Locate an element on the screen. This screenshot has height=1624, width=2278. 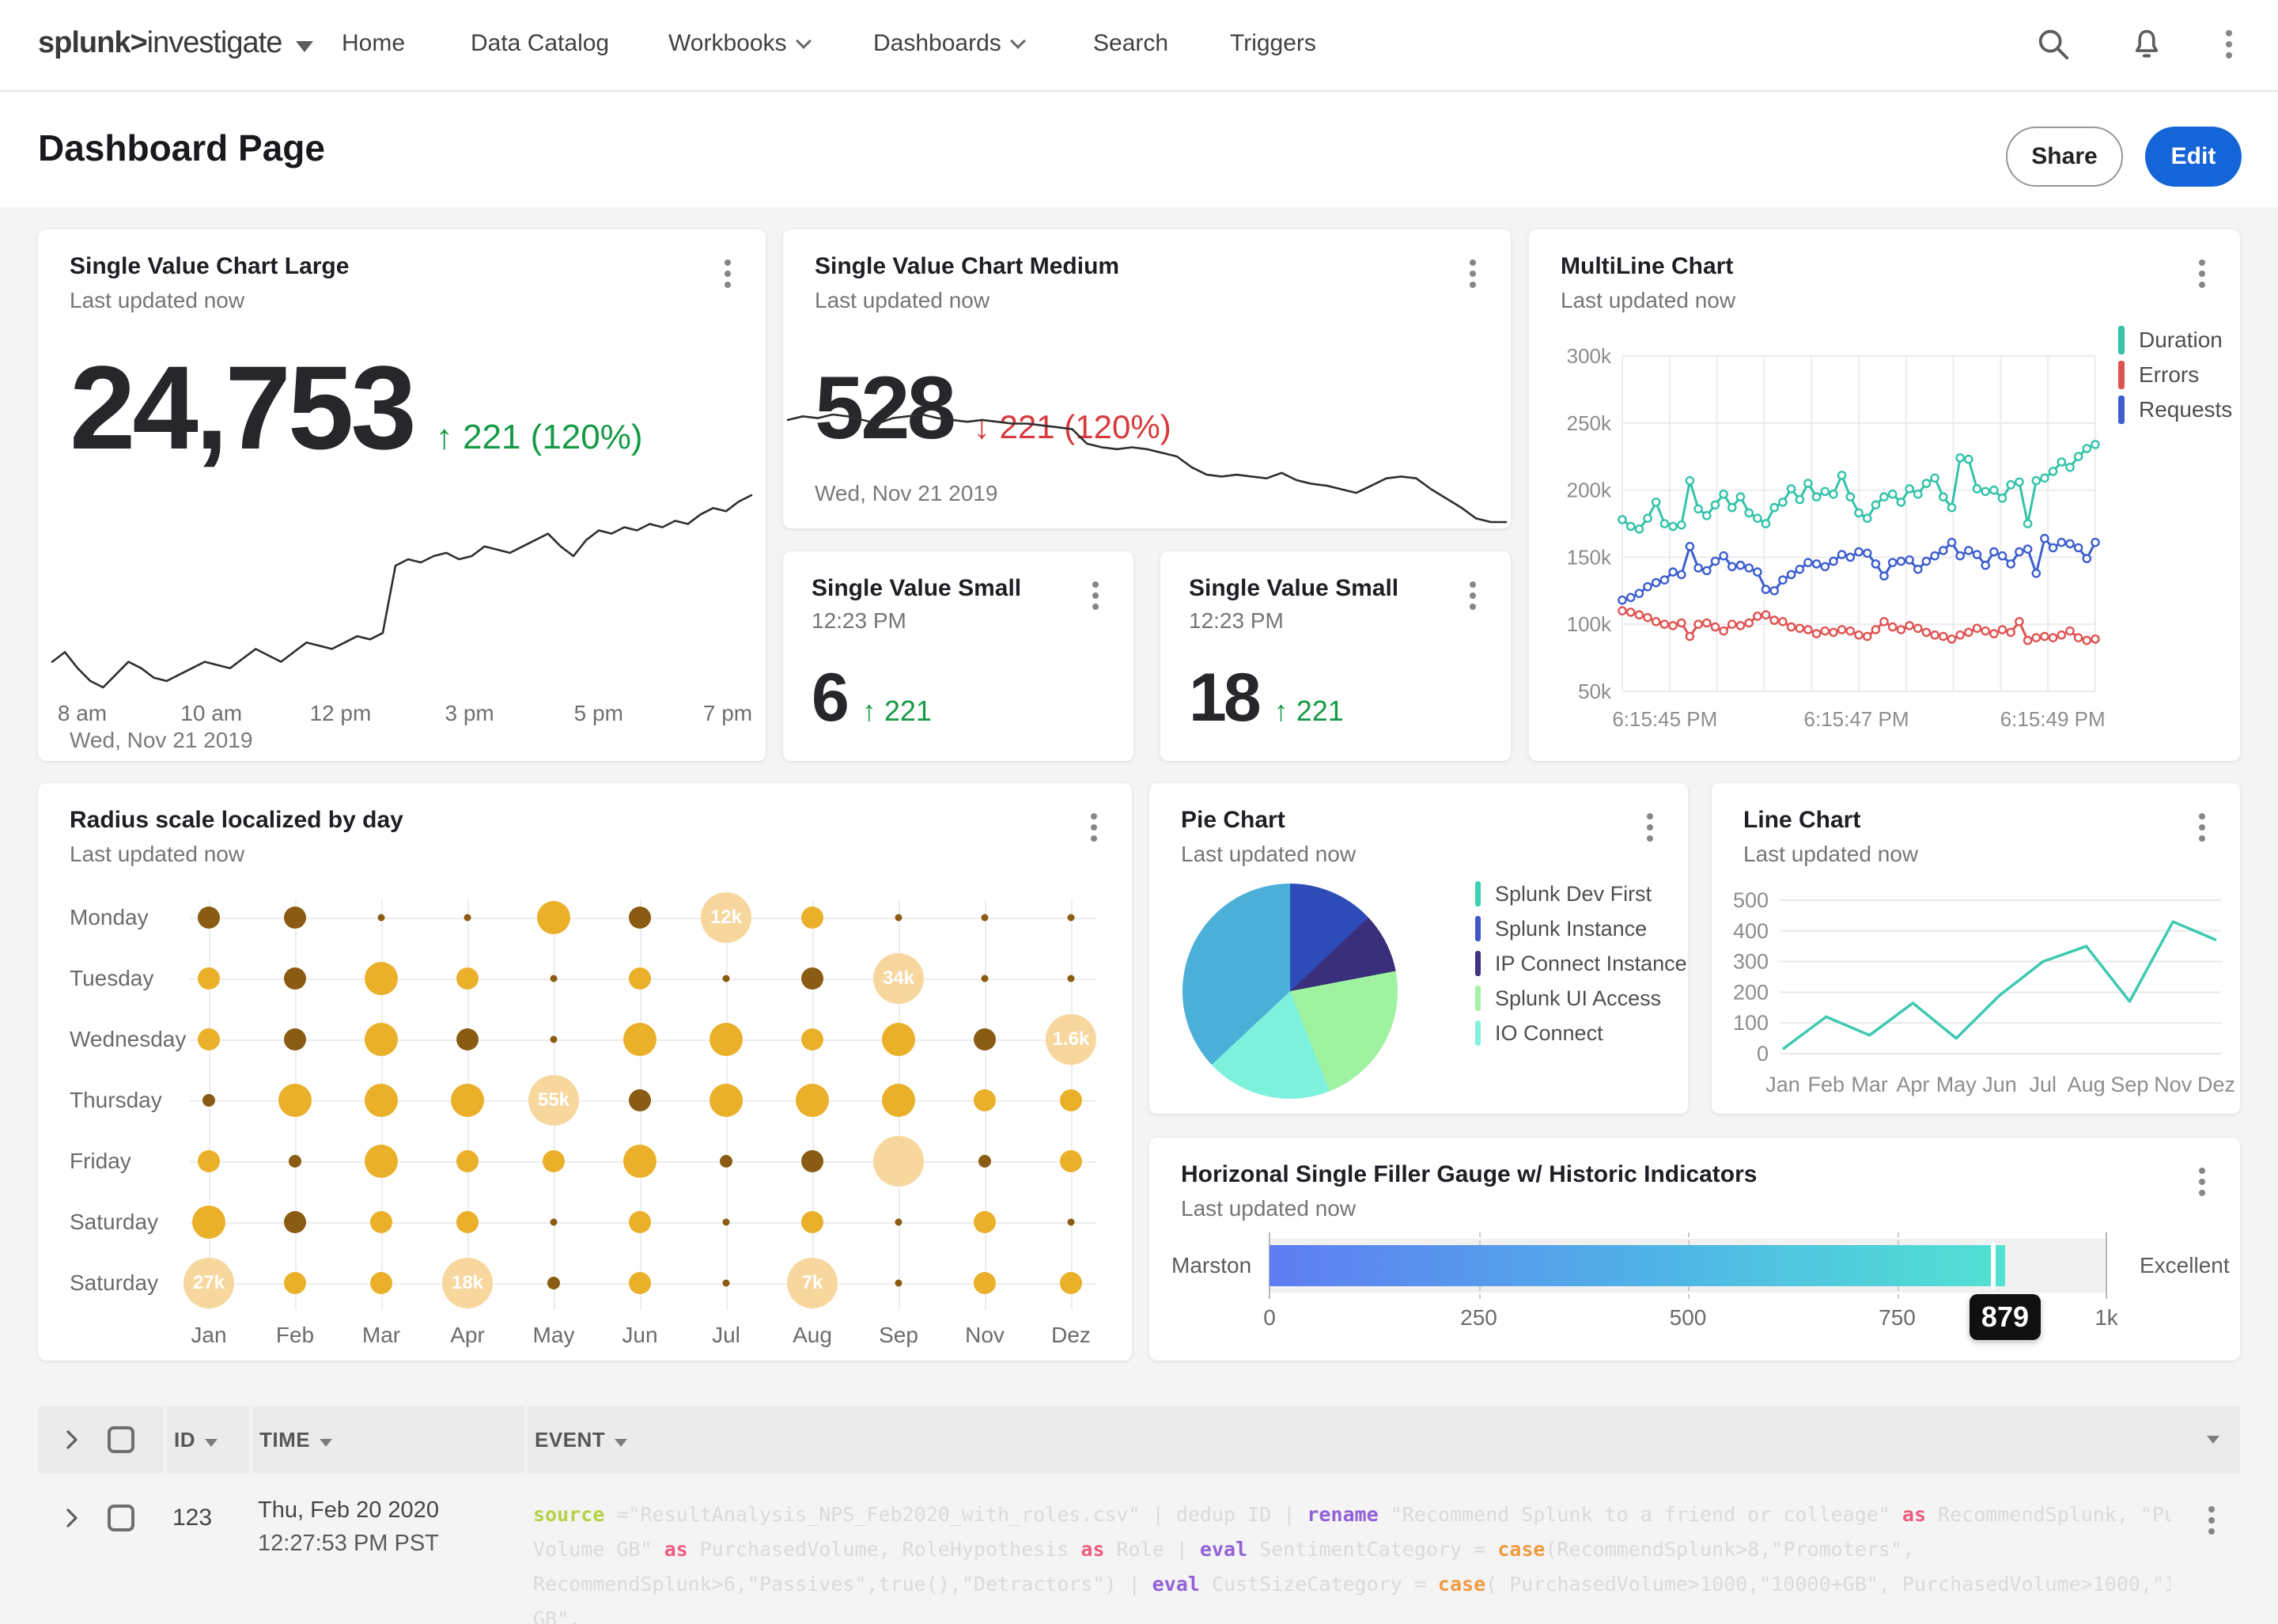
nav-item-data-catalog: Data Catalog is located at coordinates (540, 43).